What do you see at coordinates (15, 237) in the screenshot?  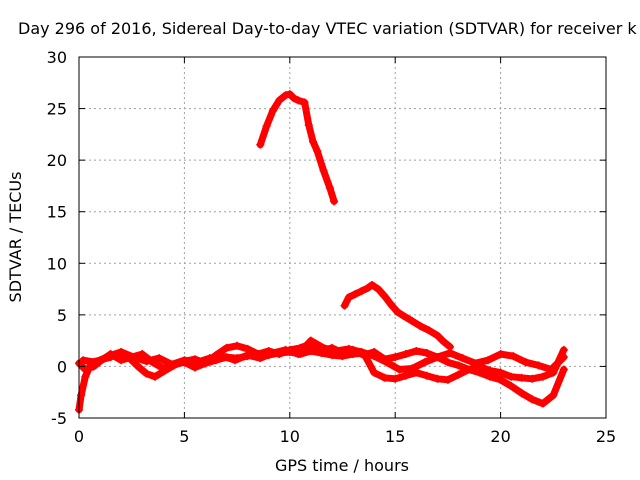 I see `y-axis-label: SDTVAR / TECUs` at bounding box center [15, 237].